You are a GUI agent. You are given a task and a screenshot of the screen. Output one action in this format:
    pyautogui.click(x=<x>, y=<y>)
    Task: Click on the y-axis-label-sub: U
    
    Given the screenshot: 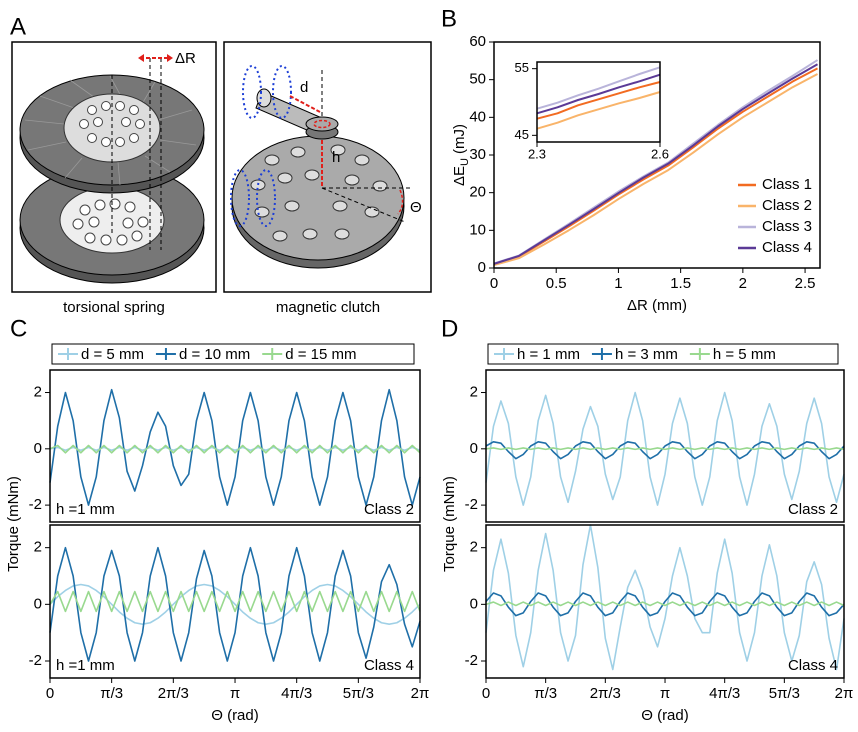 What is the action you would take?
    pyautogui.click(x=465, y=162)
    